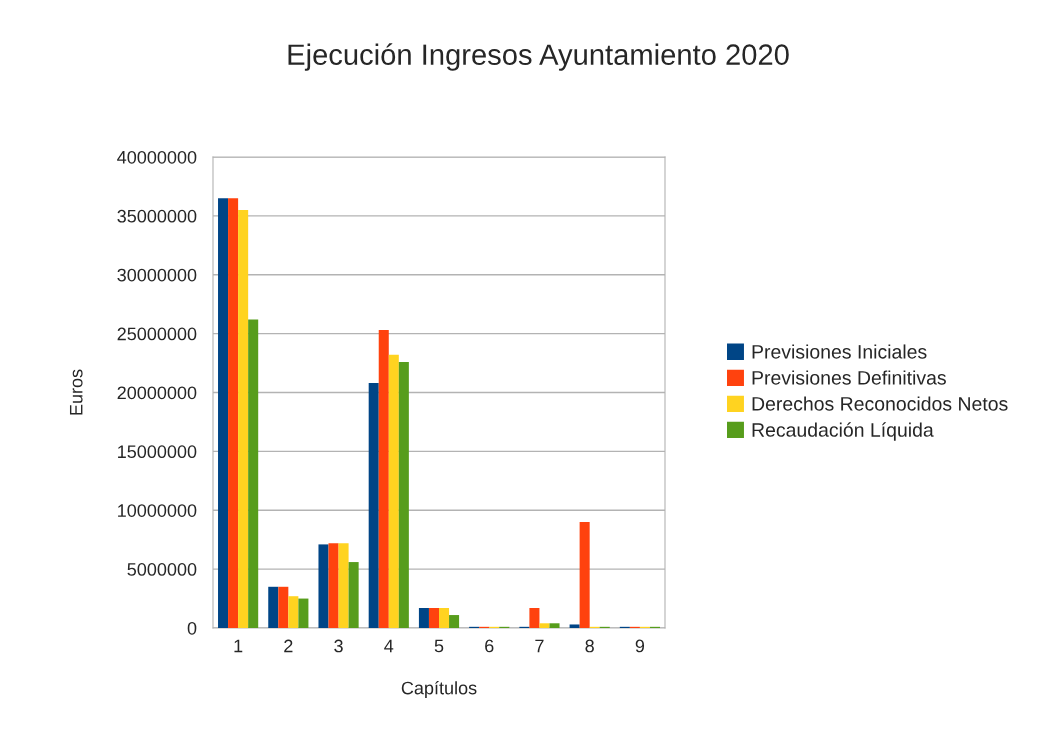  Describe the element at coordinates (157, 510) in the screenshot. I see `y-tick-label: 10000000` at that location.